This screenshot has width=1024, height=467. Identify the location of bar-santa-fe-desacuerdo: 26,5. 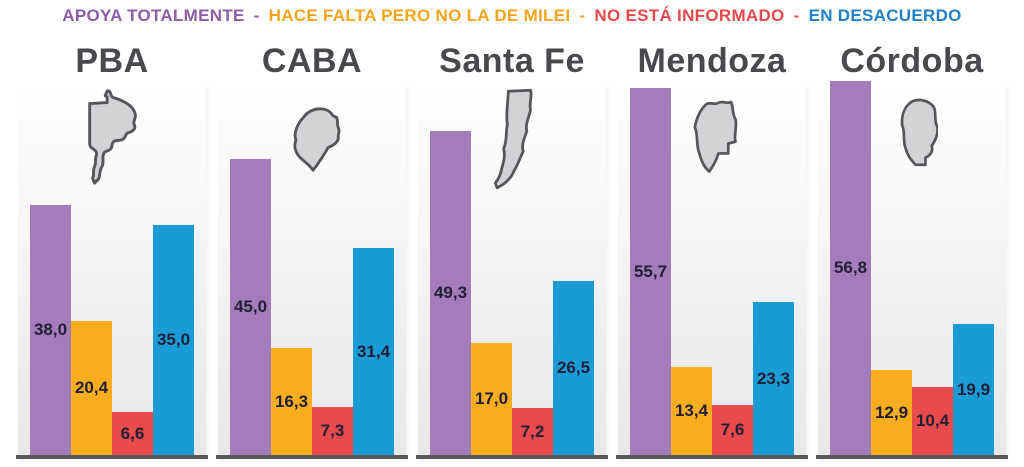
(573, 368).